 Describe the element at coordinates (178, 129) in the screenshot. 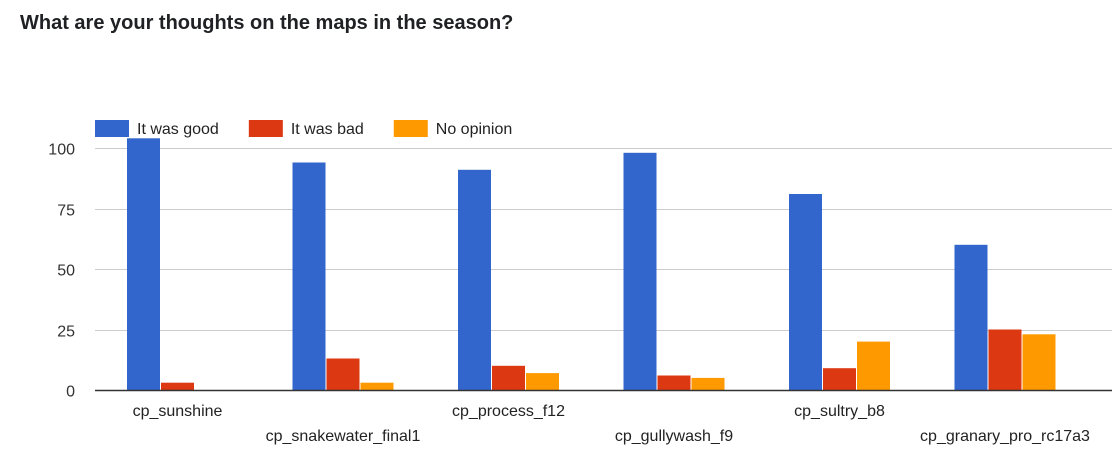

I see `legend-label: It was good` at that location.